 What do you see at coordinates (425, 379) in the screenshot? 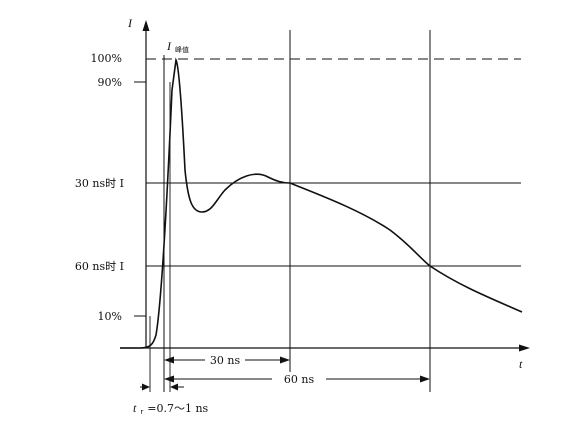
I see `dim-60ns-right-arrow-icon` at bounding box center [425, 379].